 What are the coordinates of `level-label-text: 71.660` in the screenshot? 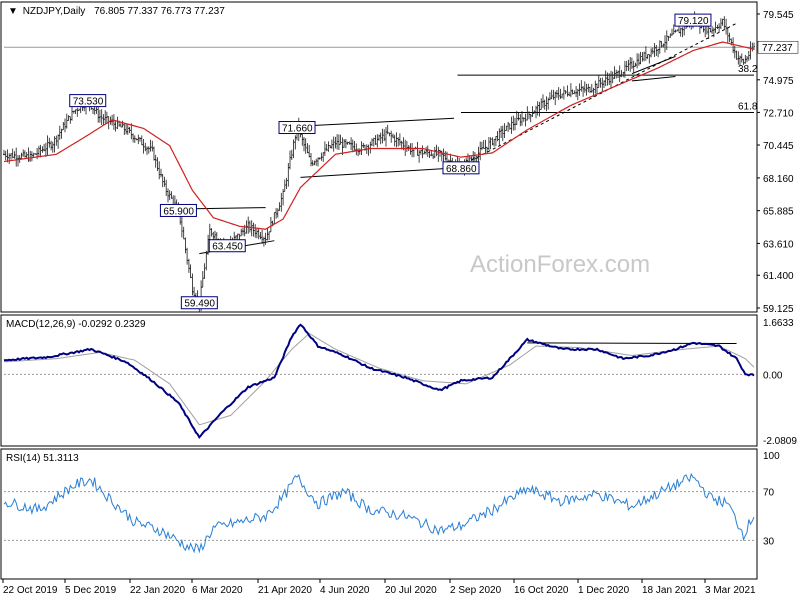 It's located at (297, 129).